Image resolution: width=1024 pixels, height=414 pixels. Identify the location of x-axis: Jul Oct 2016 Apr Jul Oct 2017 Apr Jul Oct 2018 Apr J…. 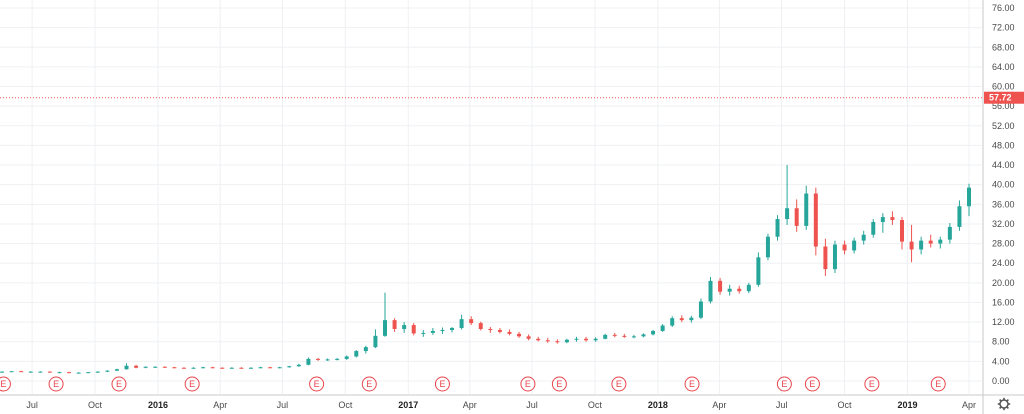
(512, 402).